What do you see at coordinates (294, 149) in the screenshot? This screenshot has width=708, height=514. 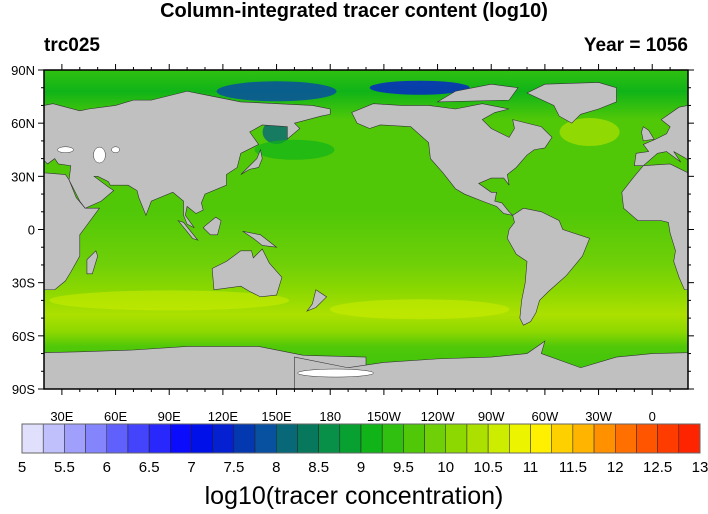 I see `kuroshio-region` at bounding box center [294, 149].